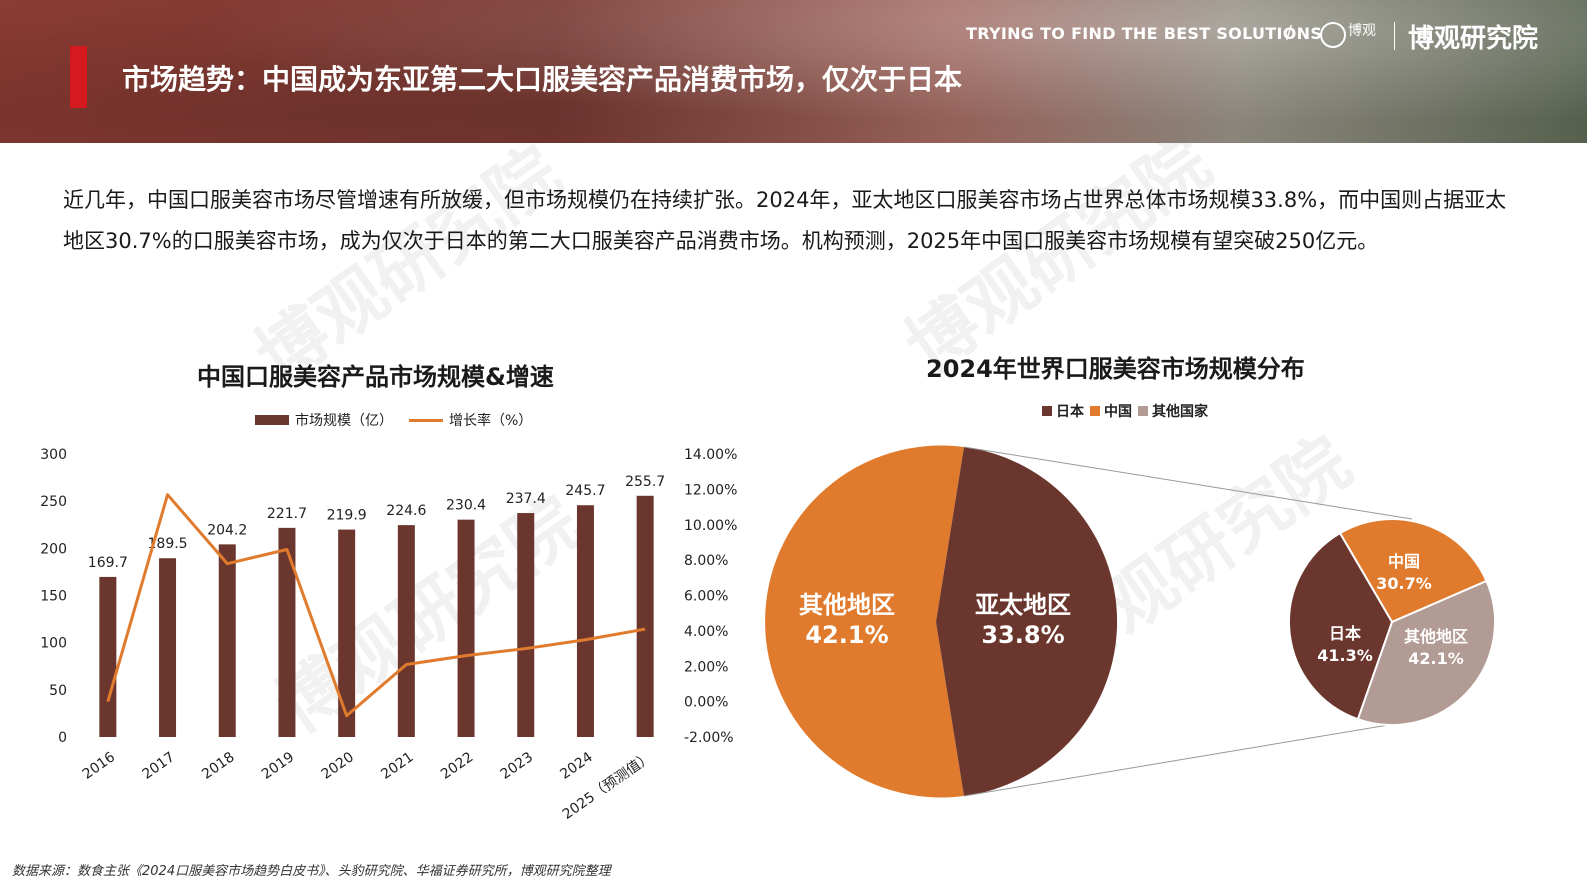 This screenshot has width=1587, height=892. What do you see at coordinates (393, 420) in the screenshot?
I see `bar-chart-legend: 市场规模（亿） 增长率（%）` at bounding box center [393, 420].